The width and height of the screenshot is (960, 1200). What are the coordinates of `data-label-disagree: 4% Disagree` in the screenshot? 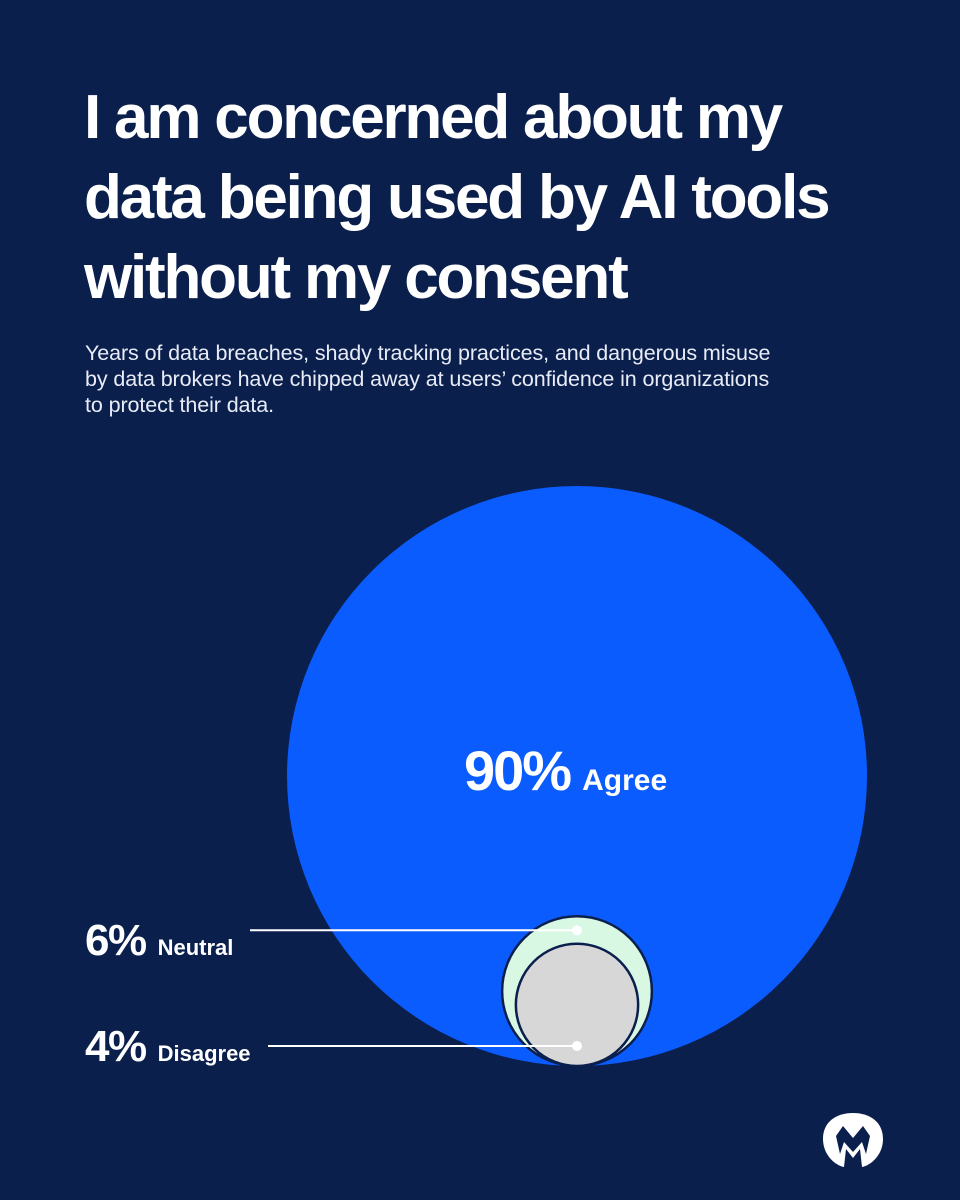 It's located at (168, 1047).